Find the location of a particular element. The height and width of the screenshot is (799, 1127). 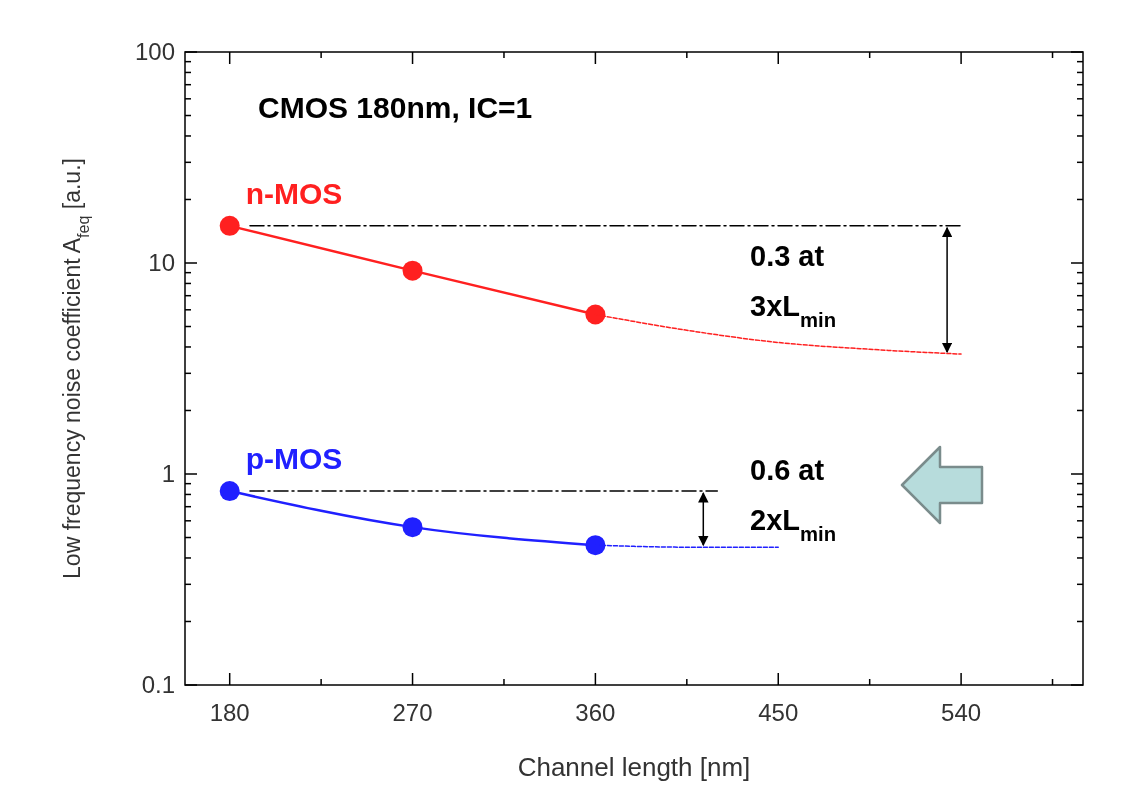

y-tick-label: 1 is located at coordinates (168, 474).